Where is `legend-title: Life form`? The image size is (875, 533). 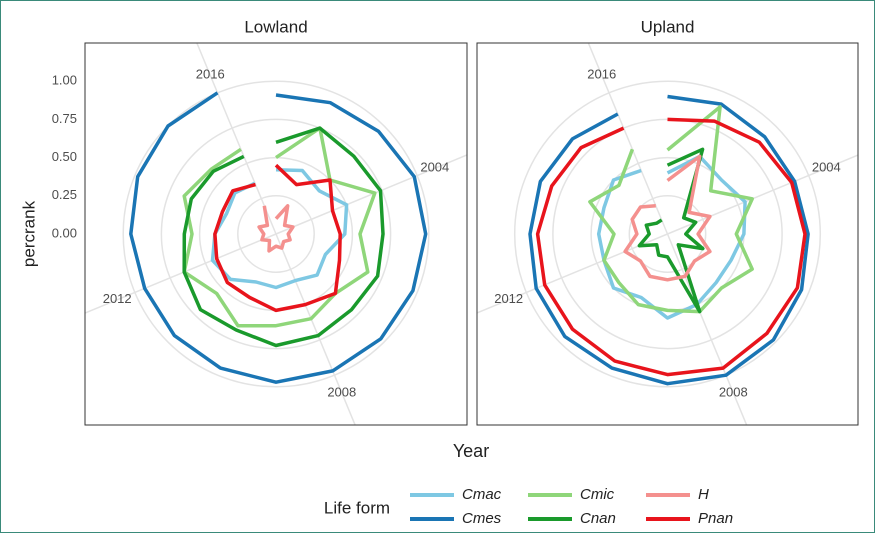
legend-title: Life form is located at coordinates (357, 507).